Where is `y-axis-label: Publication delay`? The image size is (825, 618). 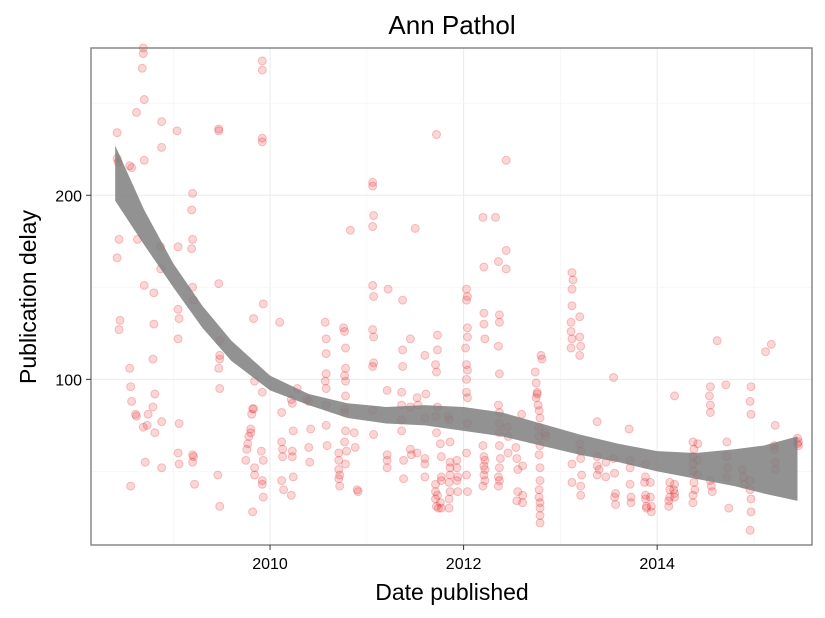
y-axis-label: Publication delay is located at coordinates (28, 297).